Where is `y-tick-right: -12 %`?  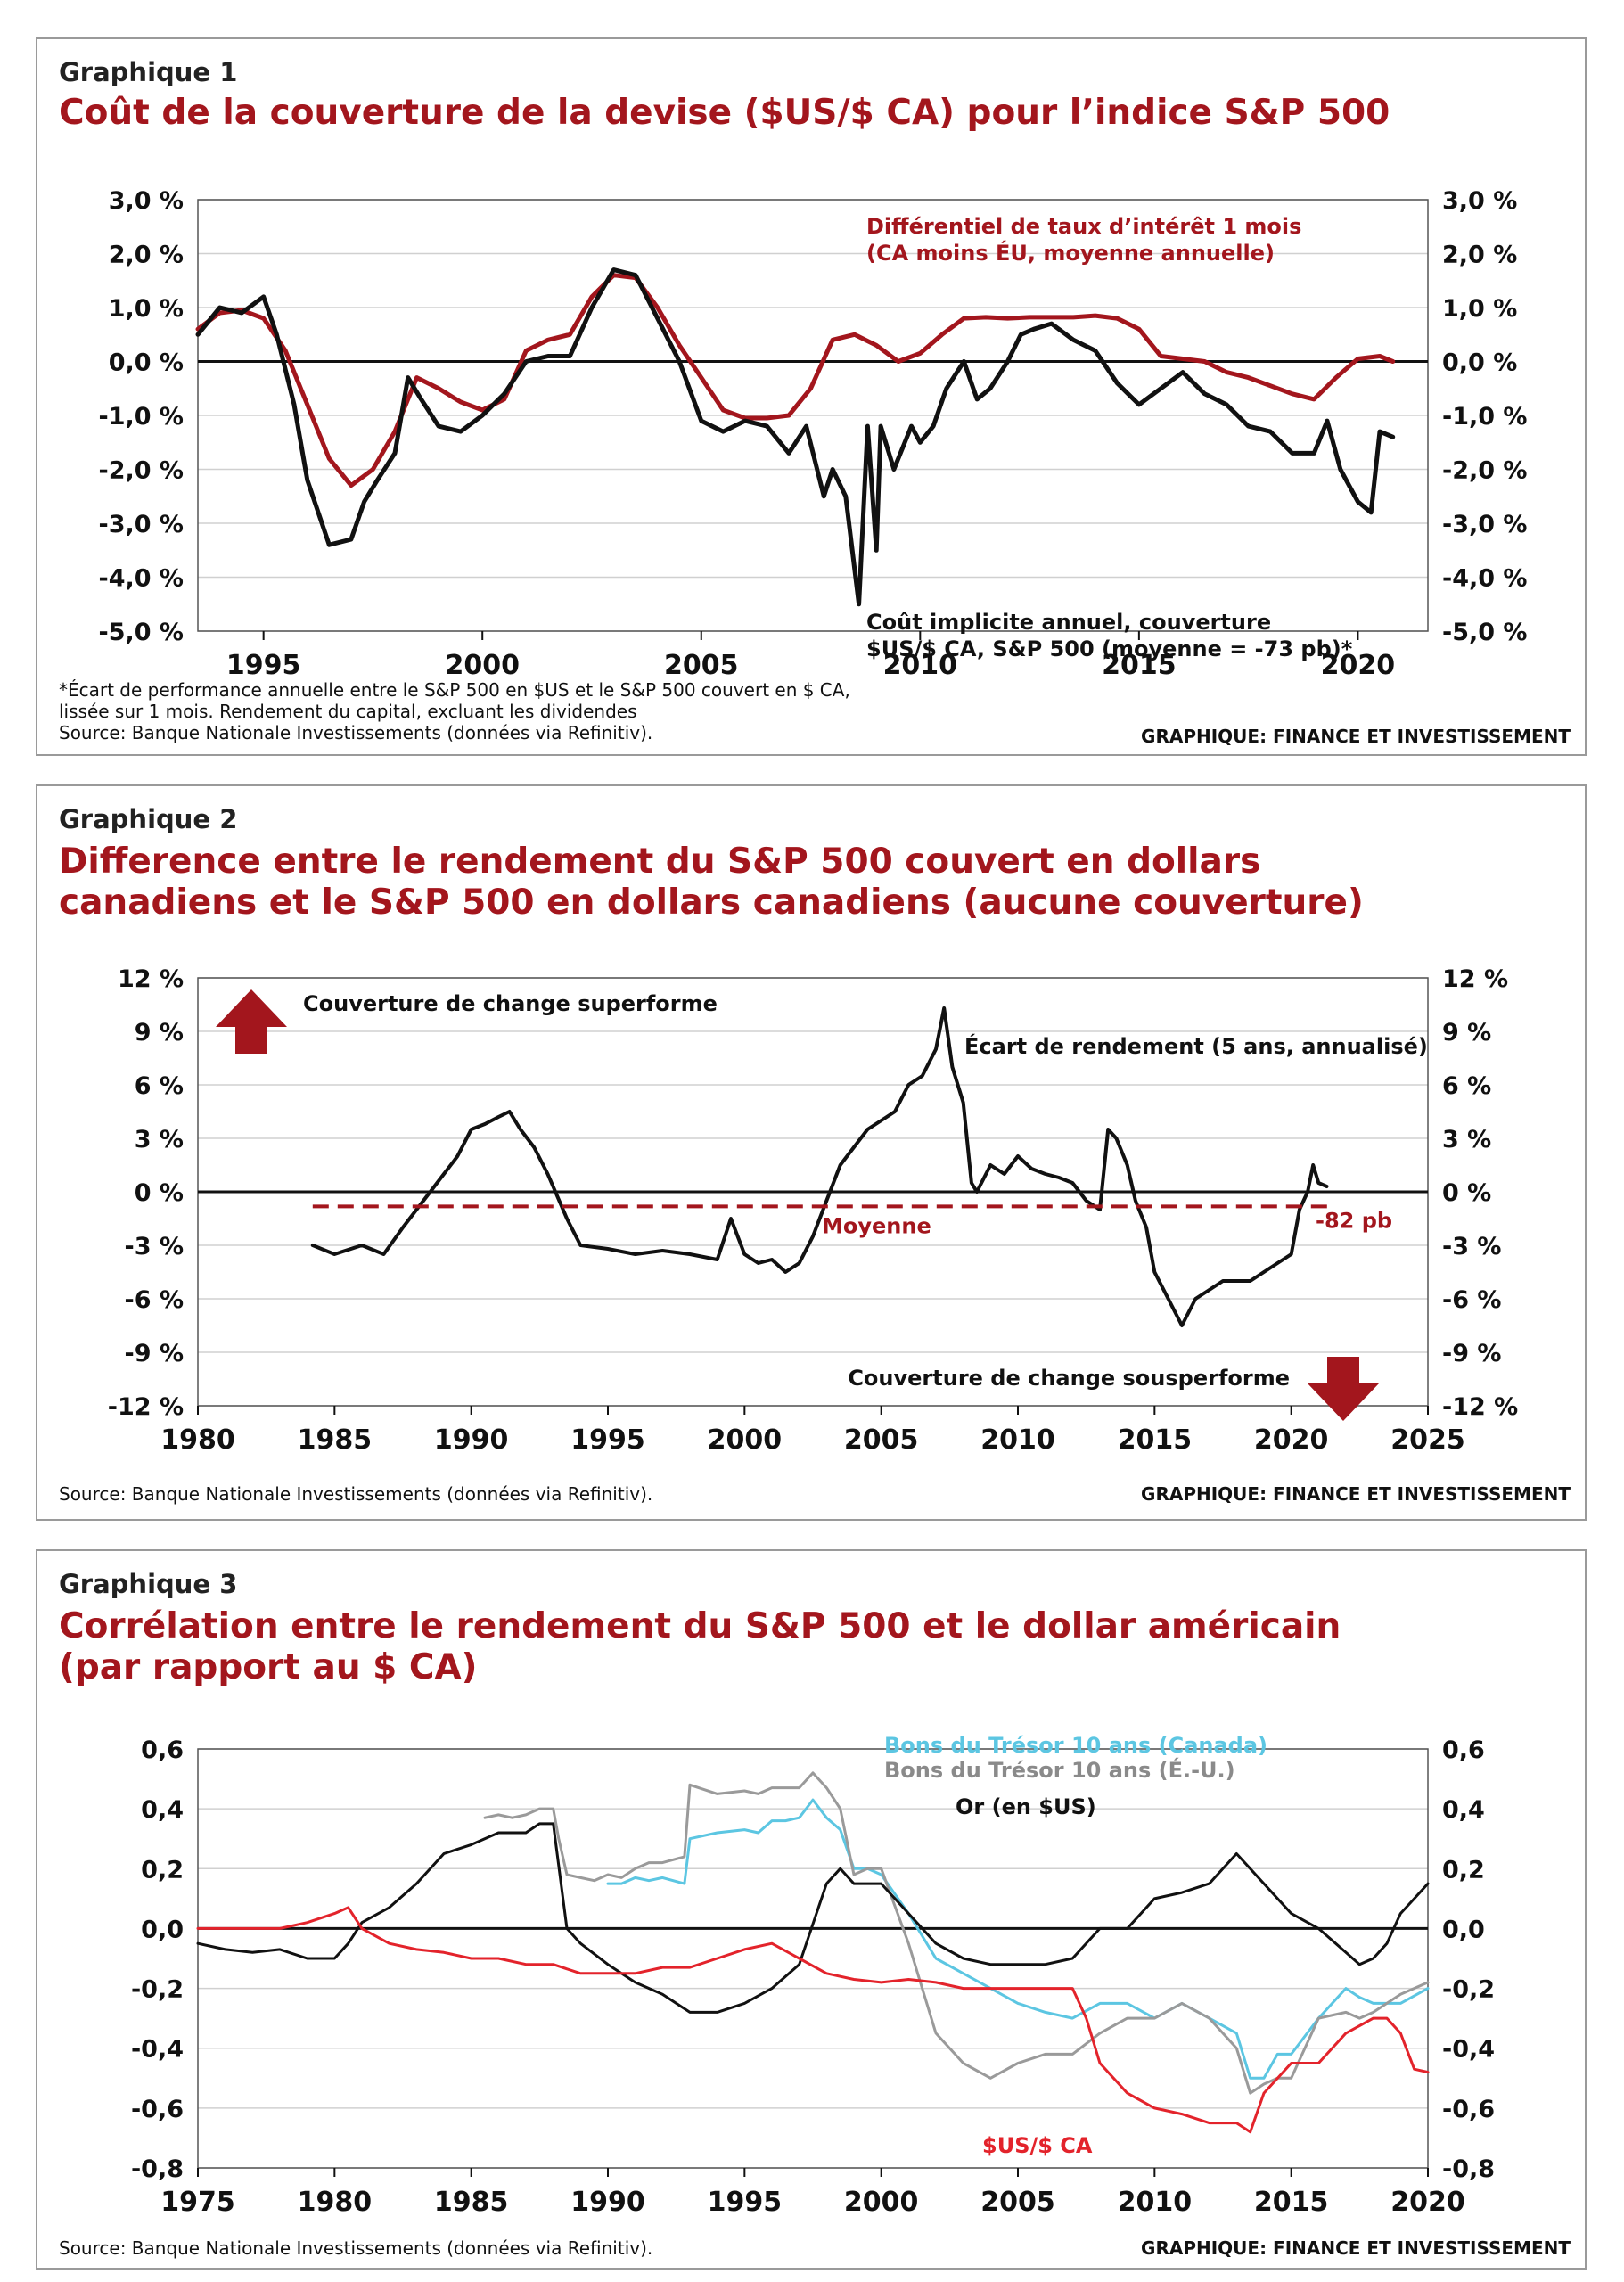 y-tick-right: -12 % is located at coordinates (1480, 1407).